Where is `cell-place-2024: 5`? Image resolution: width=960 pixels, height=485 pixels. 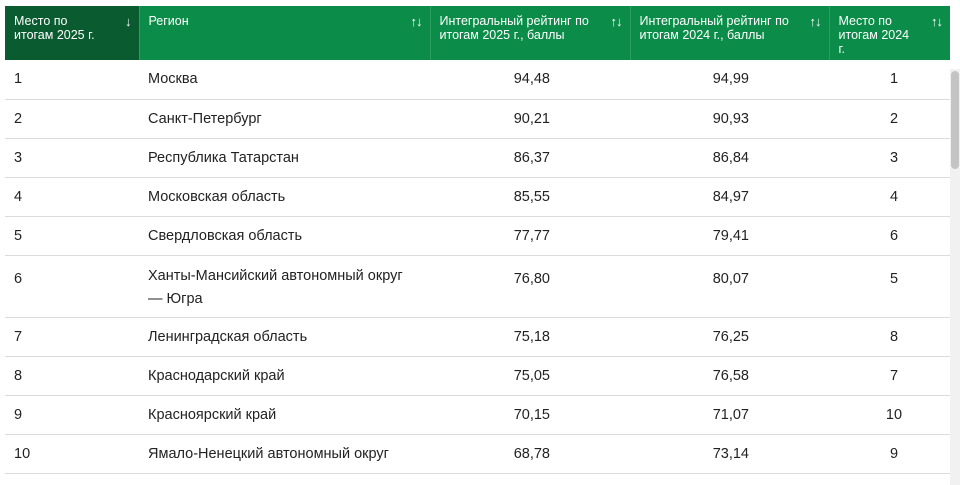 cell-place-2024: 5 is located at coordinates (889, 286).